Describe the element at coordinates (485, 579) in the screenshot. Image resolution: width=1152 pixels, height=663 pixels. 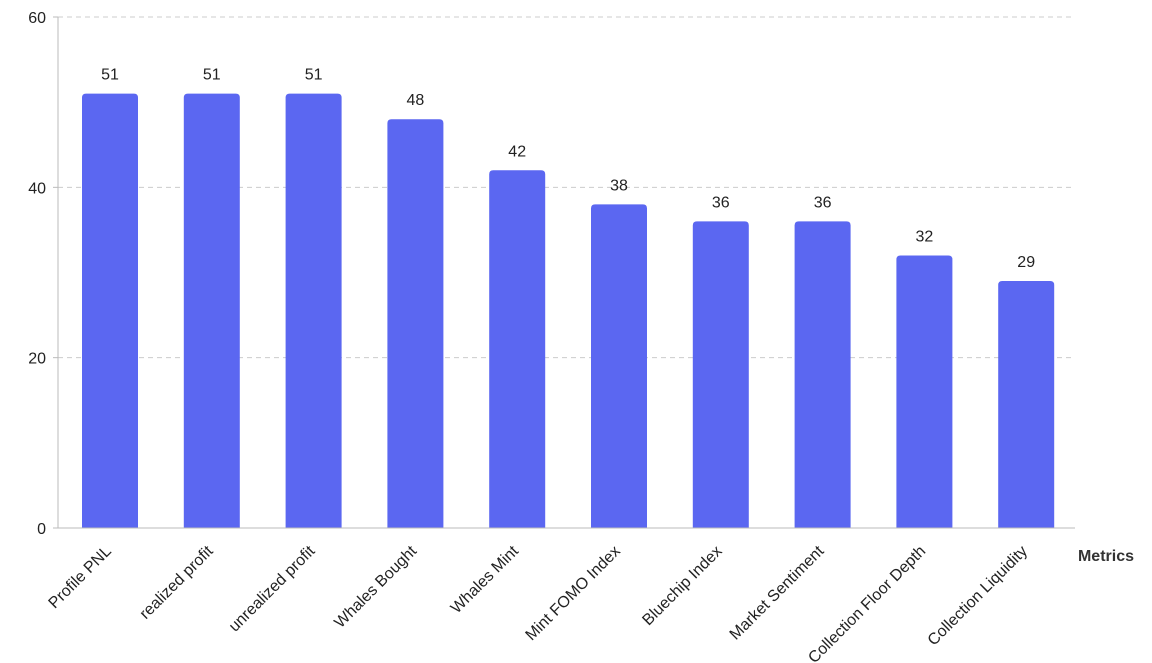
I see `x-category-label: Whales Mint` at that location.